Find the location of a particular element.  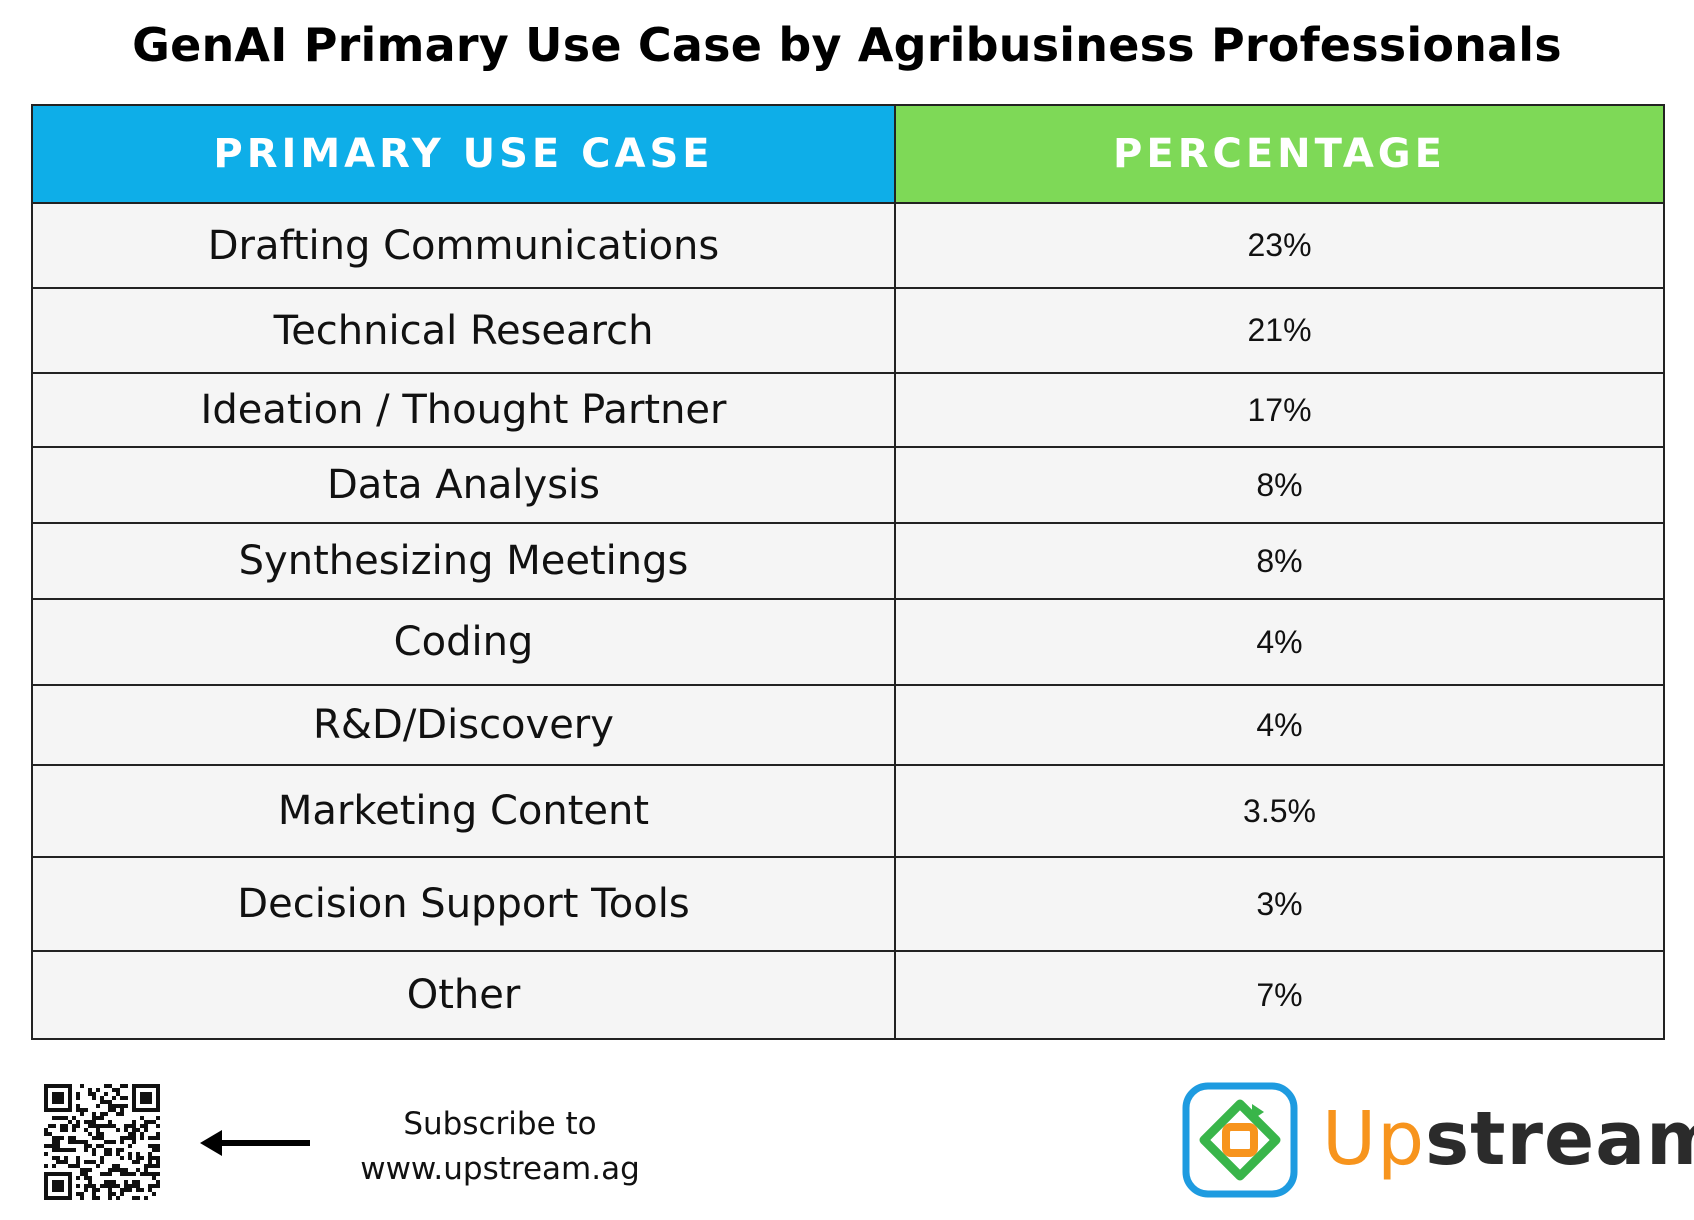

table-row: Ideation / Thought Partner 17% is located at coordinates (848, 410).